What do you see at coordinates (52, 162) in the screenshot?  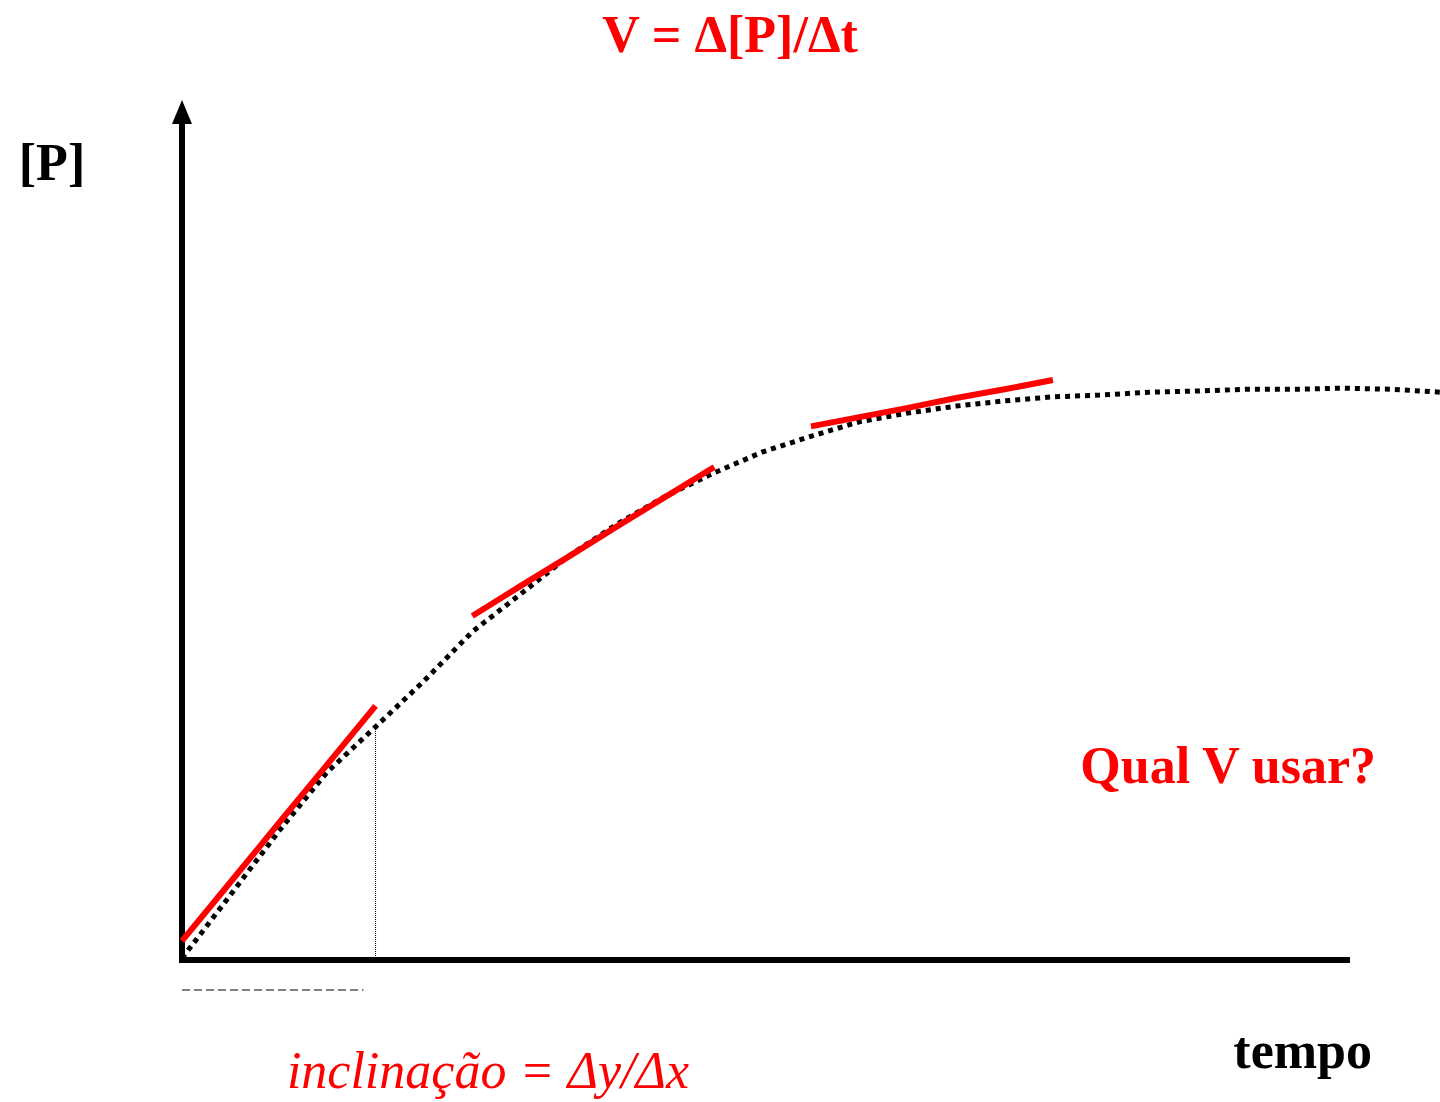 I see `y-axis-title: [P]` at bounding box center [52, 162].